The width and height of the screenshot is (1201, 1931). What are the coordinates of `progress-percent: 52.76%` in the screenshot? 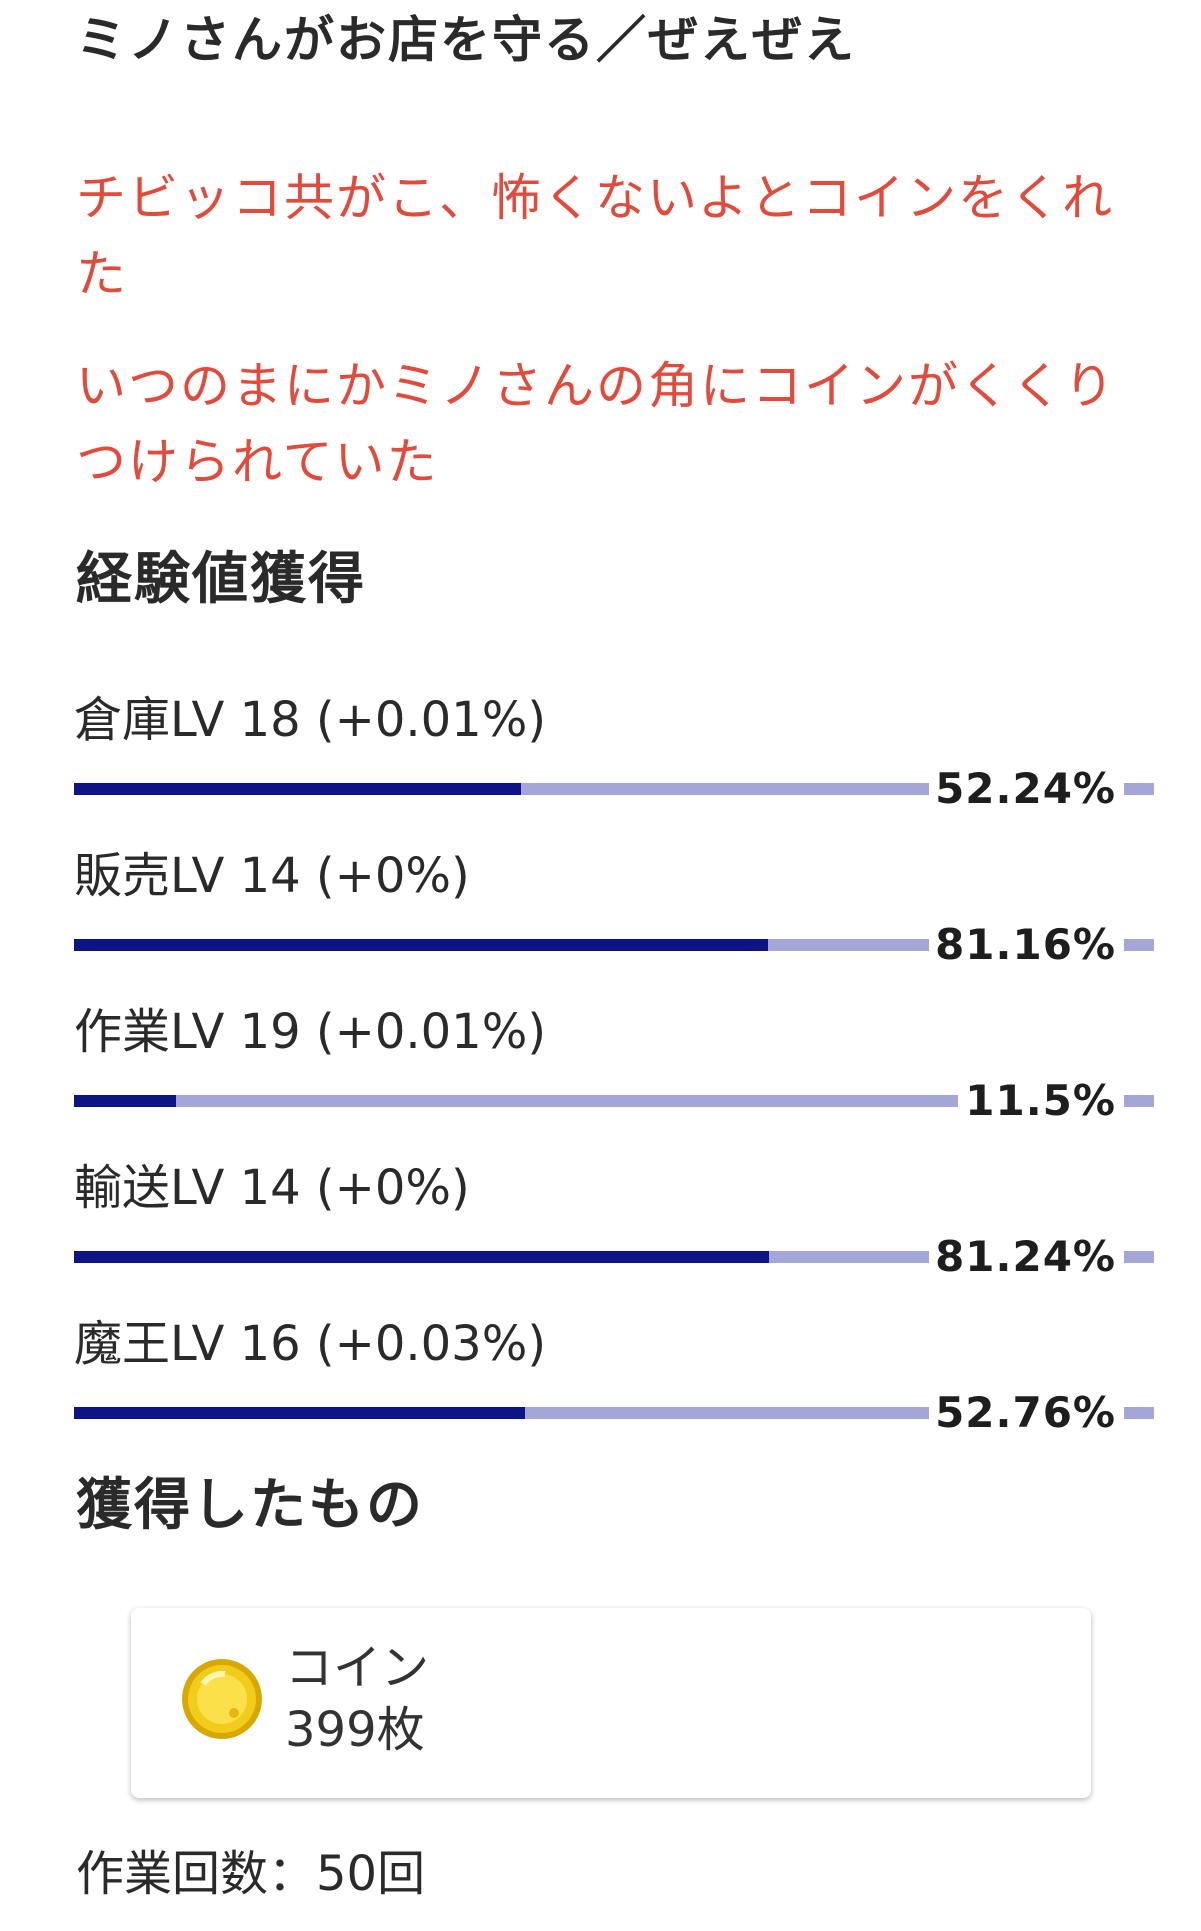 It's located at (1025, 1412).